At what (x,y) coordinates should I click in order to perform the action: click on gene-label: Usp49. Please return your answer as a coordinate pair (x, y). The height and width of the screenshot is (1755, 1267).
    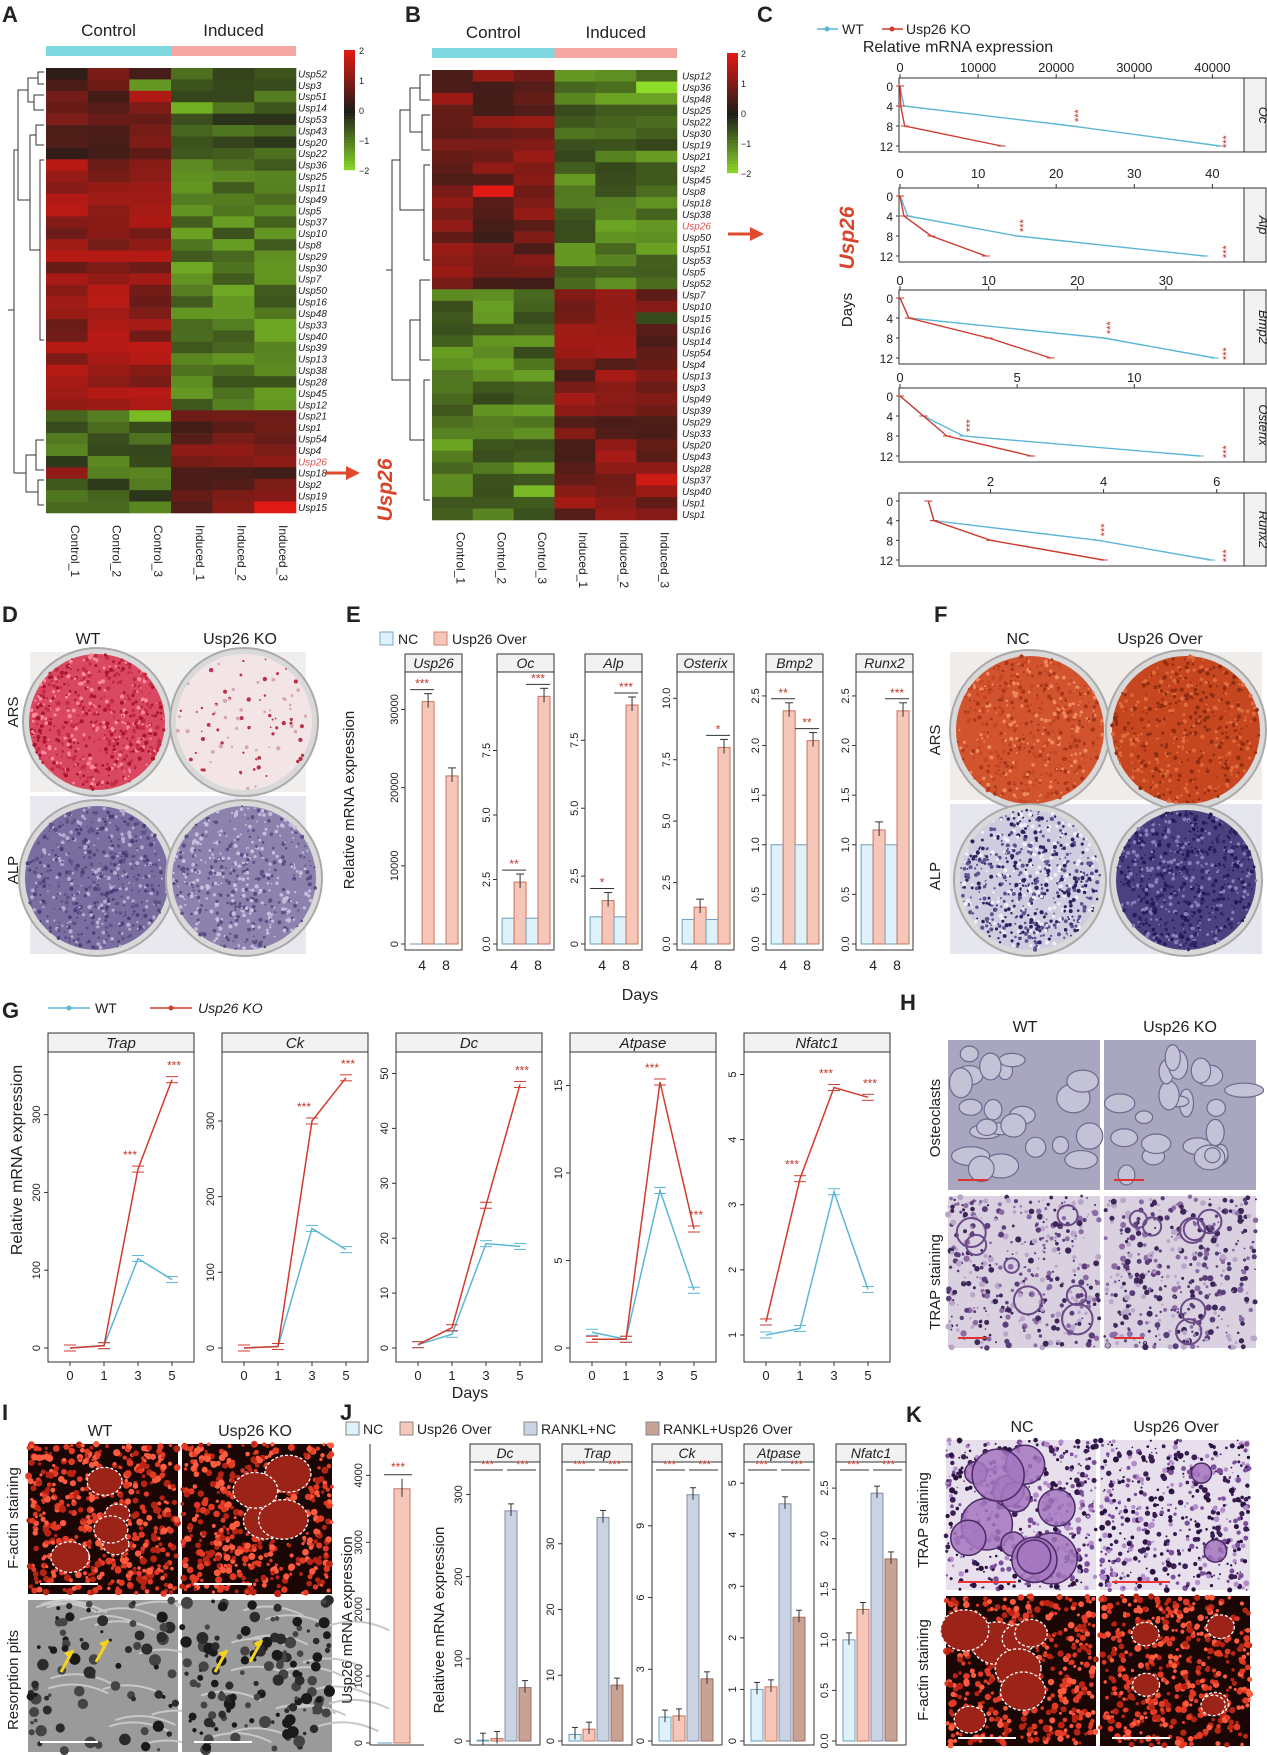
    Looking at the image, I should click on (696, 400).